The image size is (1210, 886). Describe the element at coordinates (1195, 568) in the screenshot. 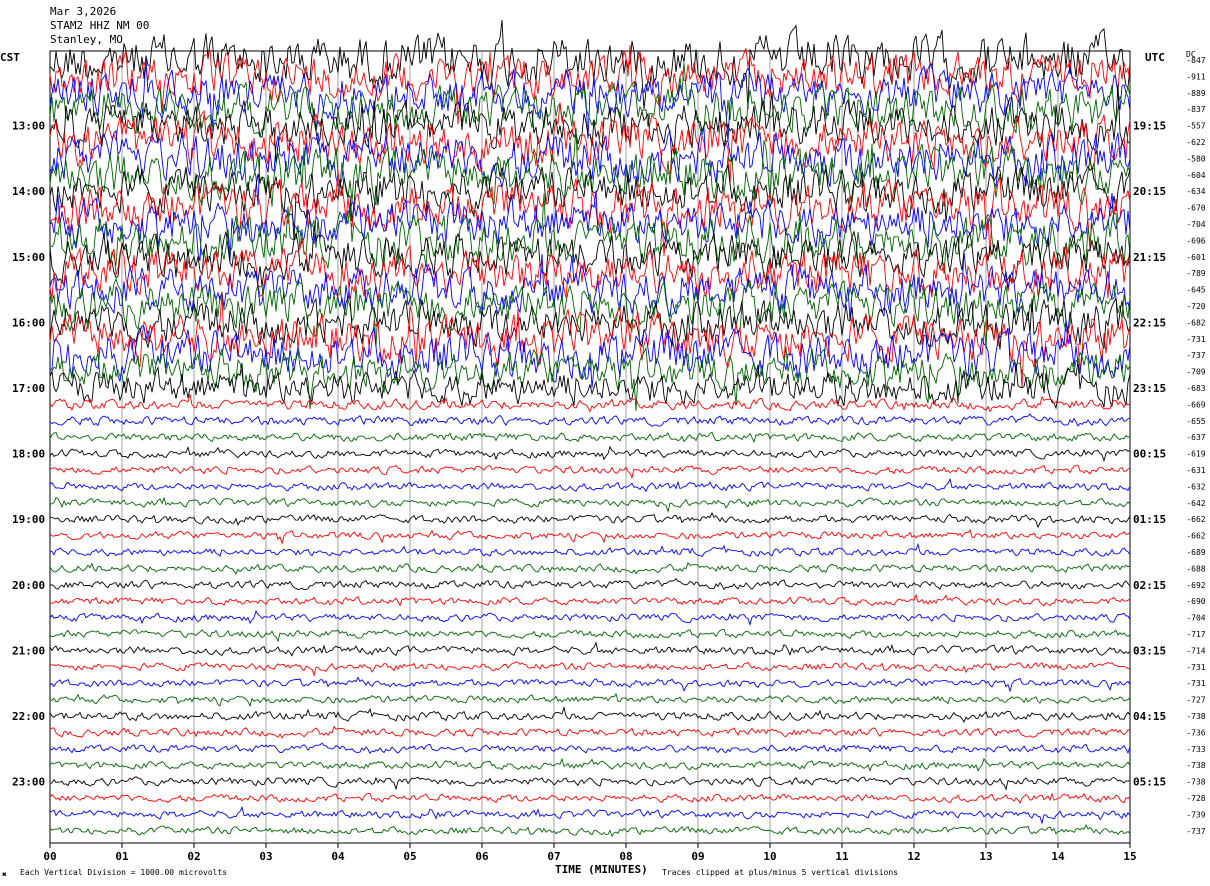

I see `dc-offset-value: -688` at that location.